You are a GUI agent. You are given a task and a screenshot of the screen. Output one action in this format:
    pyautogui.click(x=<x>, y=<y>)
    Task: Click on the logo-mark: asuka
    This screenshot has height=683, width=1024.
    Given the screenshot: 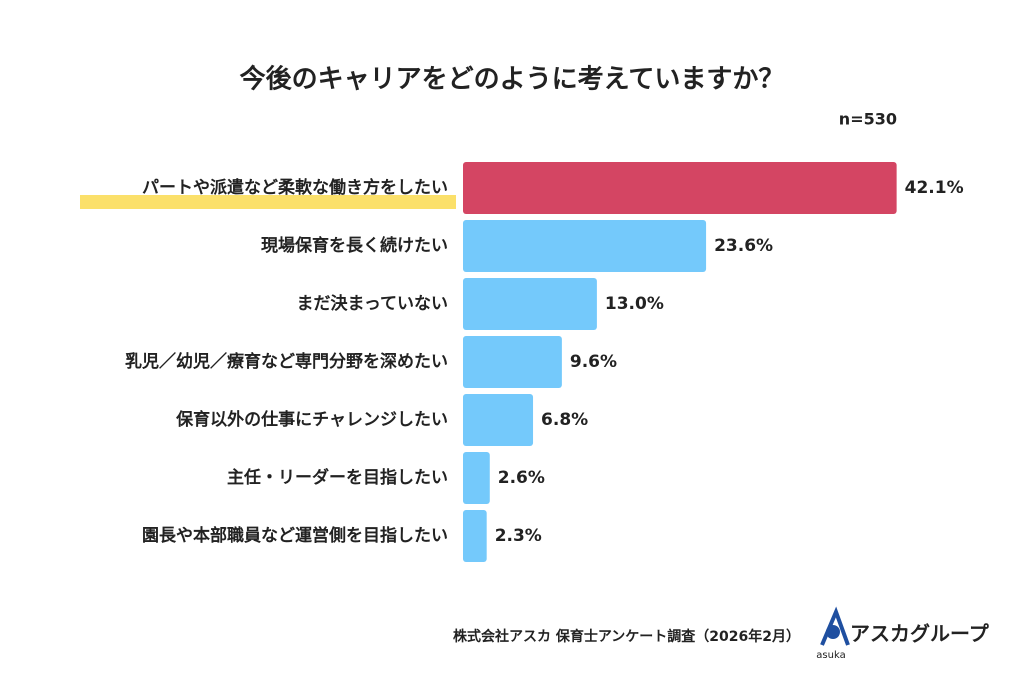 What is the action you would take?
    pyautogui.click(x=830, y=655)
    